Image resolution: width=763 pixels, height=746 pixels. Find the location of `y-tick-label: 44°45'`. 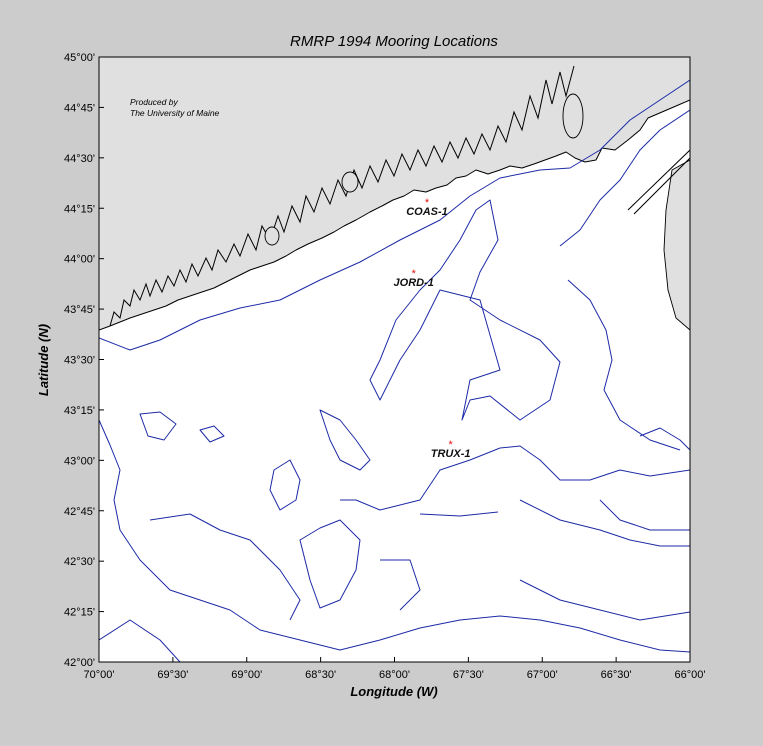

y-tick-label: 44°45' is located at coordinates (79, 108).